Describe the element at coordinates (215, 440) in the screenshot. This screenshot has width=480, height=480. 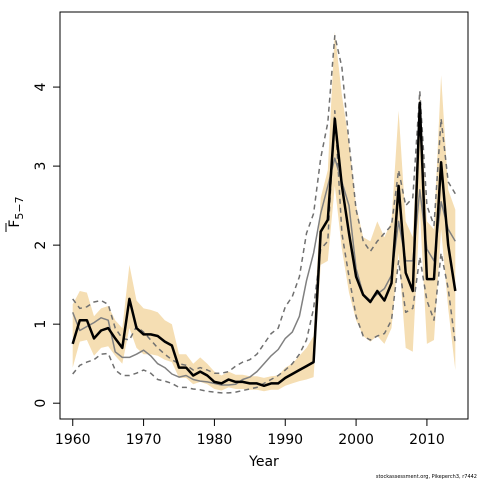
I see `x-tick-label: 1980` at that location.